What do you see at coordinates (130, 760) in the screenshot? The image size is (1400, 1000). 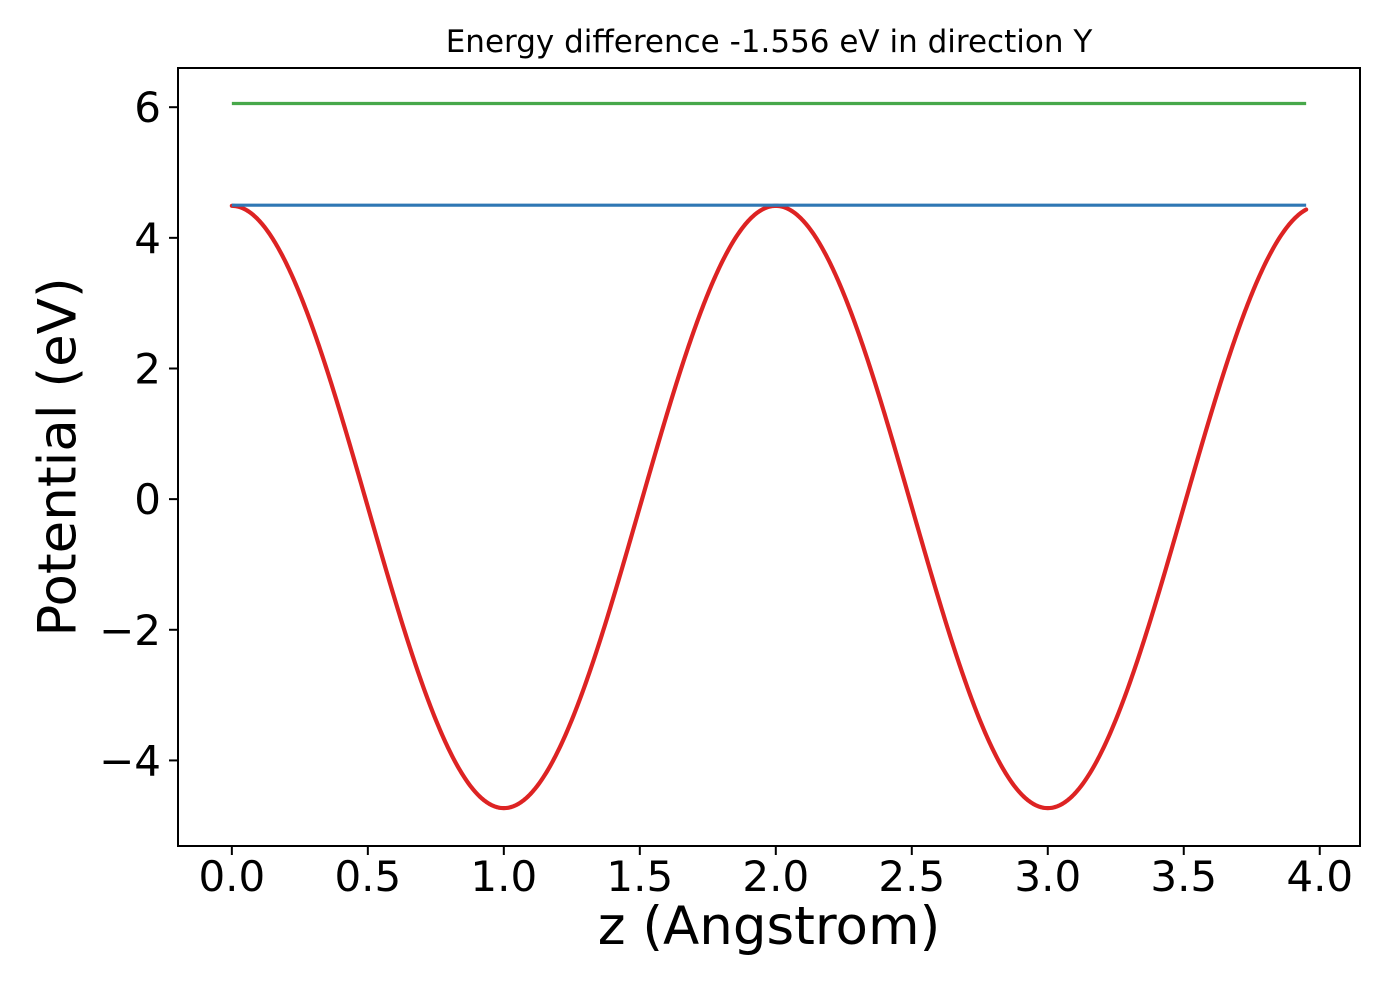 I see `y-tick-label: −4` at bounding box center [130, 760].